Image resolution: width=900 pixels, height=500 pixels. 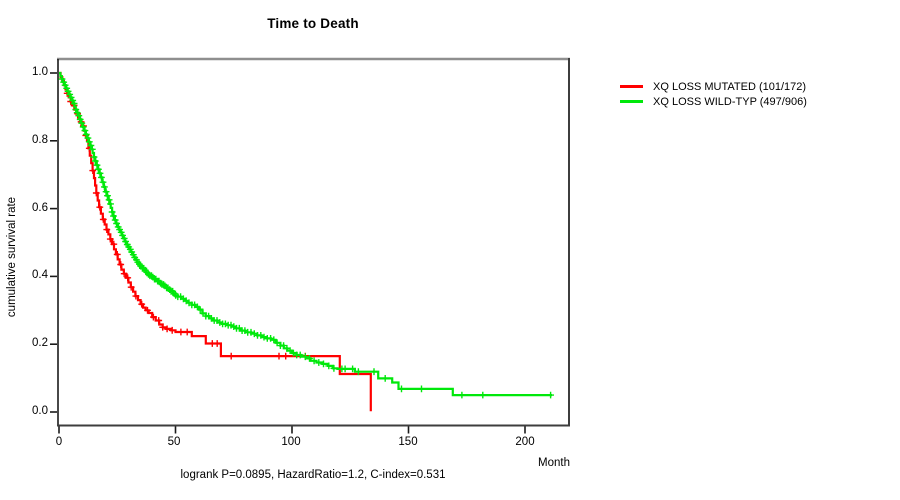 What do you see at coordinates (40, 72) in the screenshot?
I see `y-tick-label: 1.0` at bounding box center [40, 72].